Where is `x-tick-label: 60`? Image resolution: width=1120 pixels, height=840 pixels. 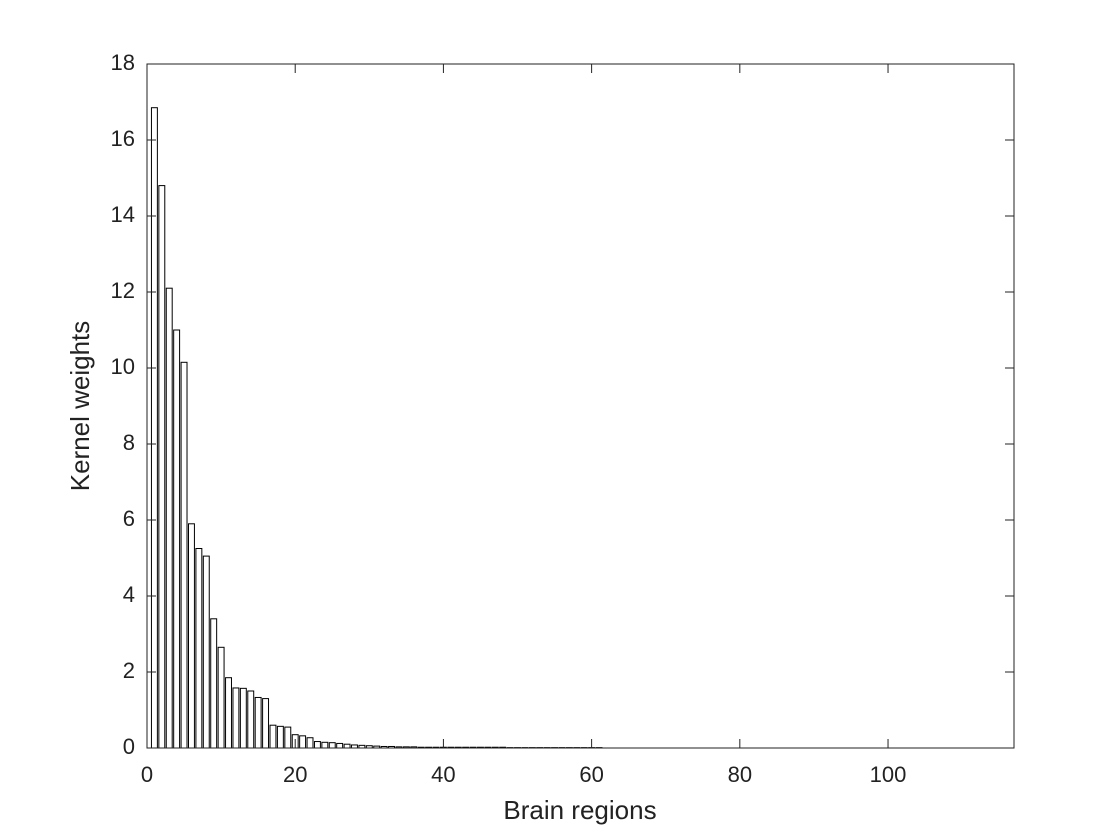 x-tick-label: 60 is located at coordinates (591, 774).